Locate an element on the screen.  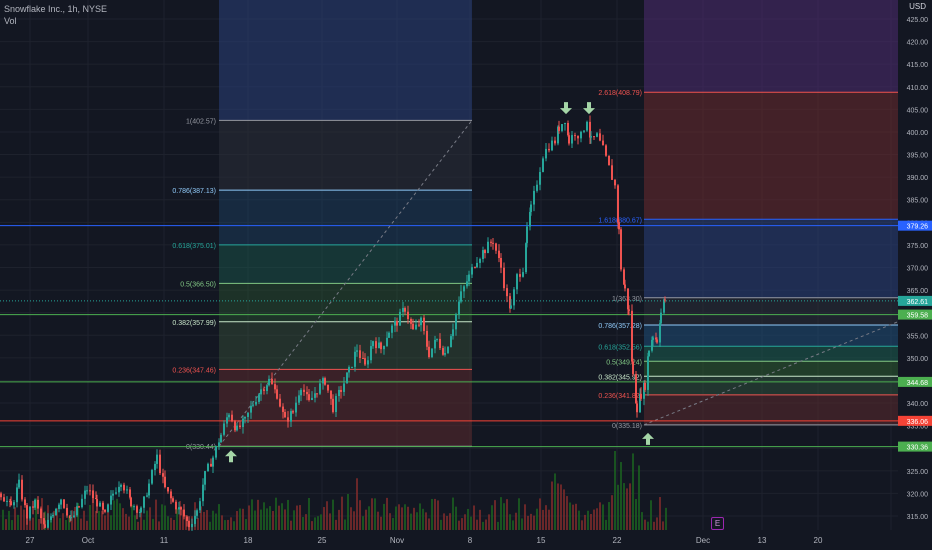
fib-level-label: 0.786(387.13) is located at coordinates (194, 191).